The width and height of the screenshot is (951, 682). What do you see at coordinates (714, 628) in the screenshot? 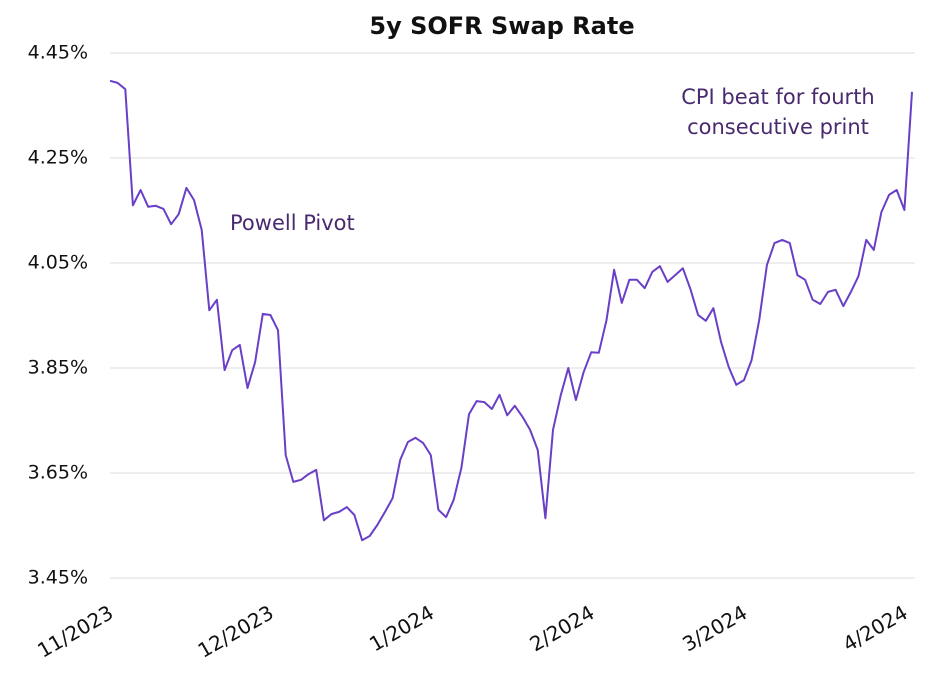
I see `x-tick-label: 3/2024` at bounding box center [714, 628].